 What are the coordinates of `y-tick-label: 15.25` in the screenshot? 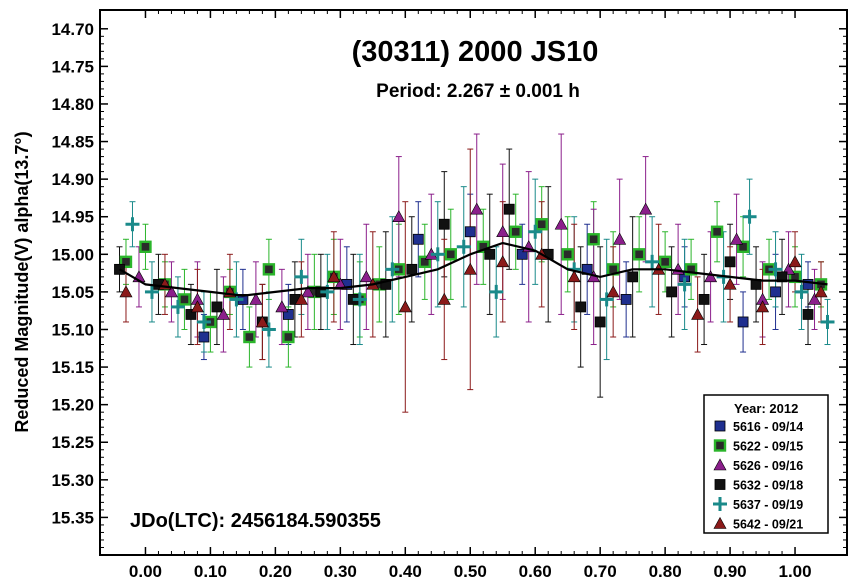 It's located at (72, 442).